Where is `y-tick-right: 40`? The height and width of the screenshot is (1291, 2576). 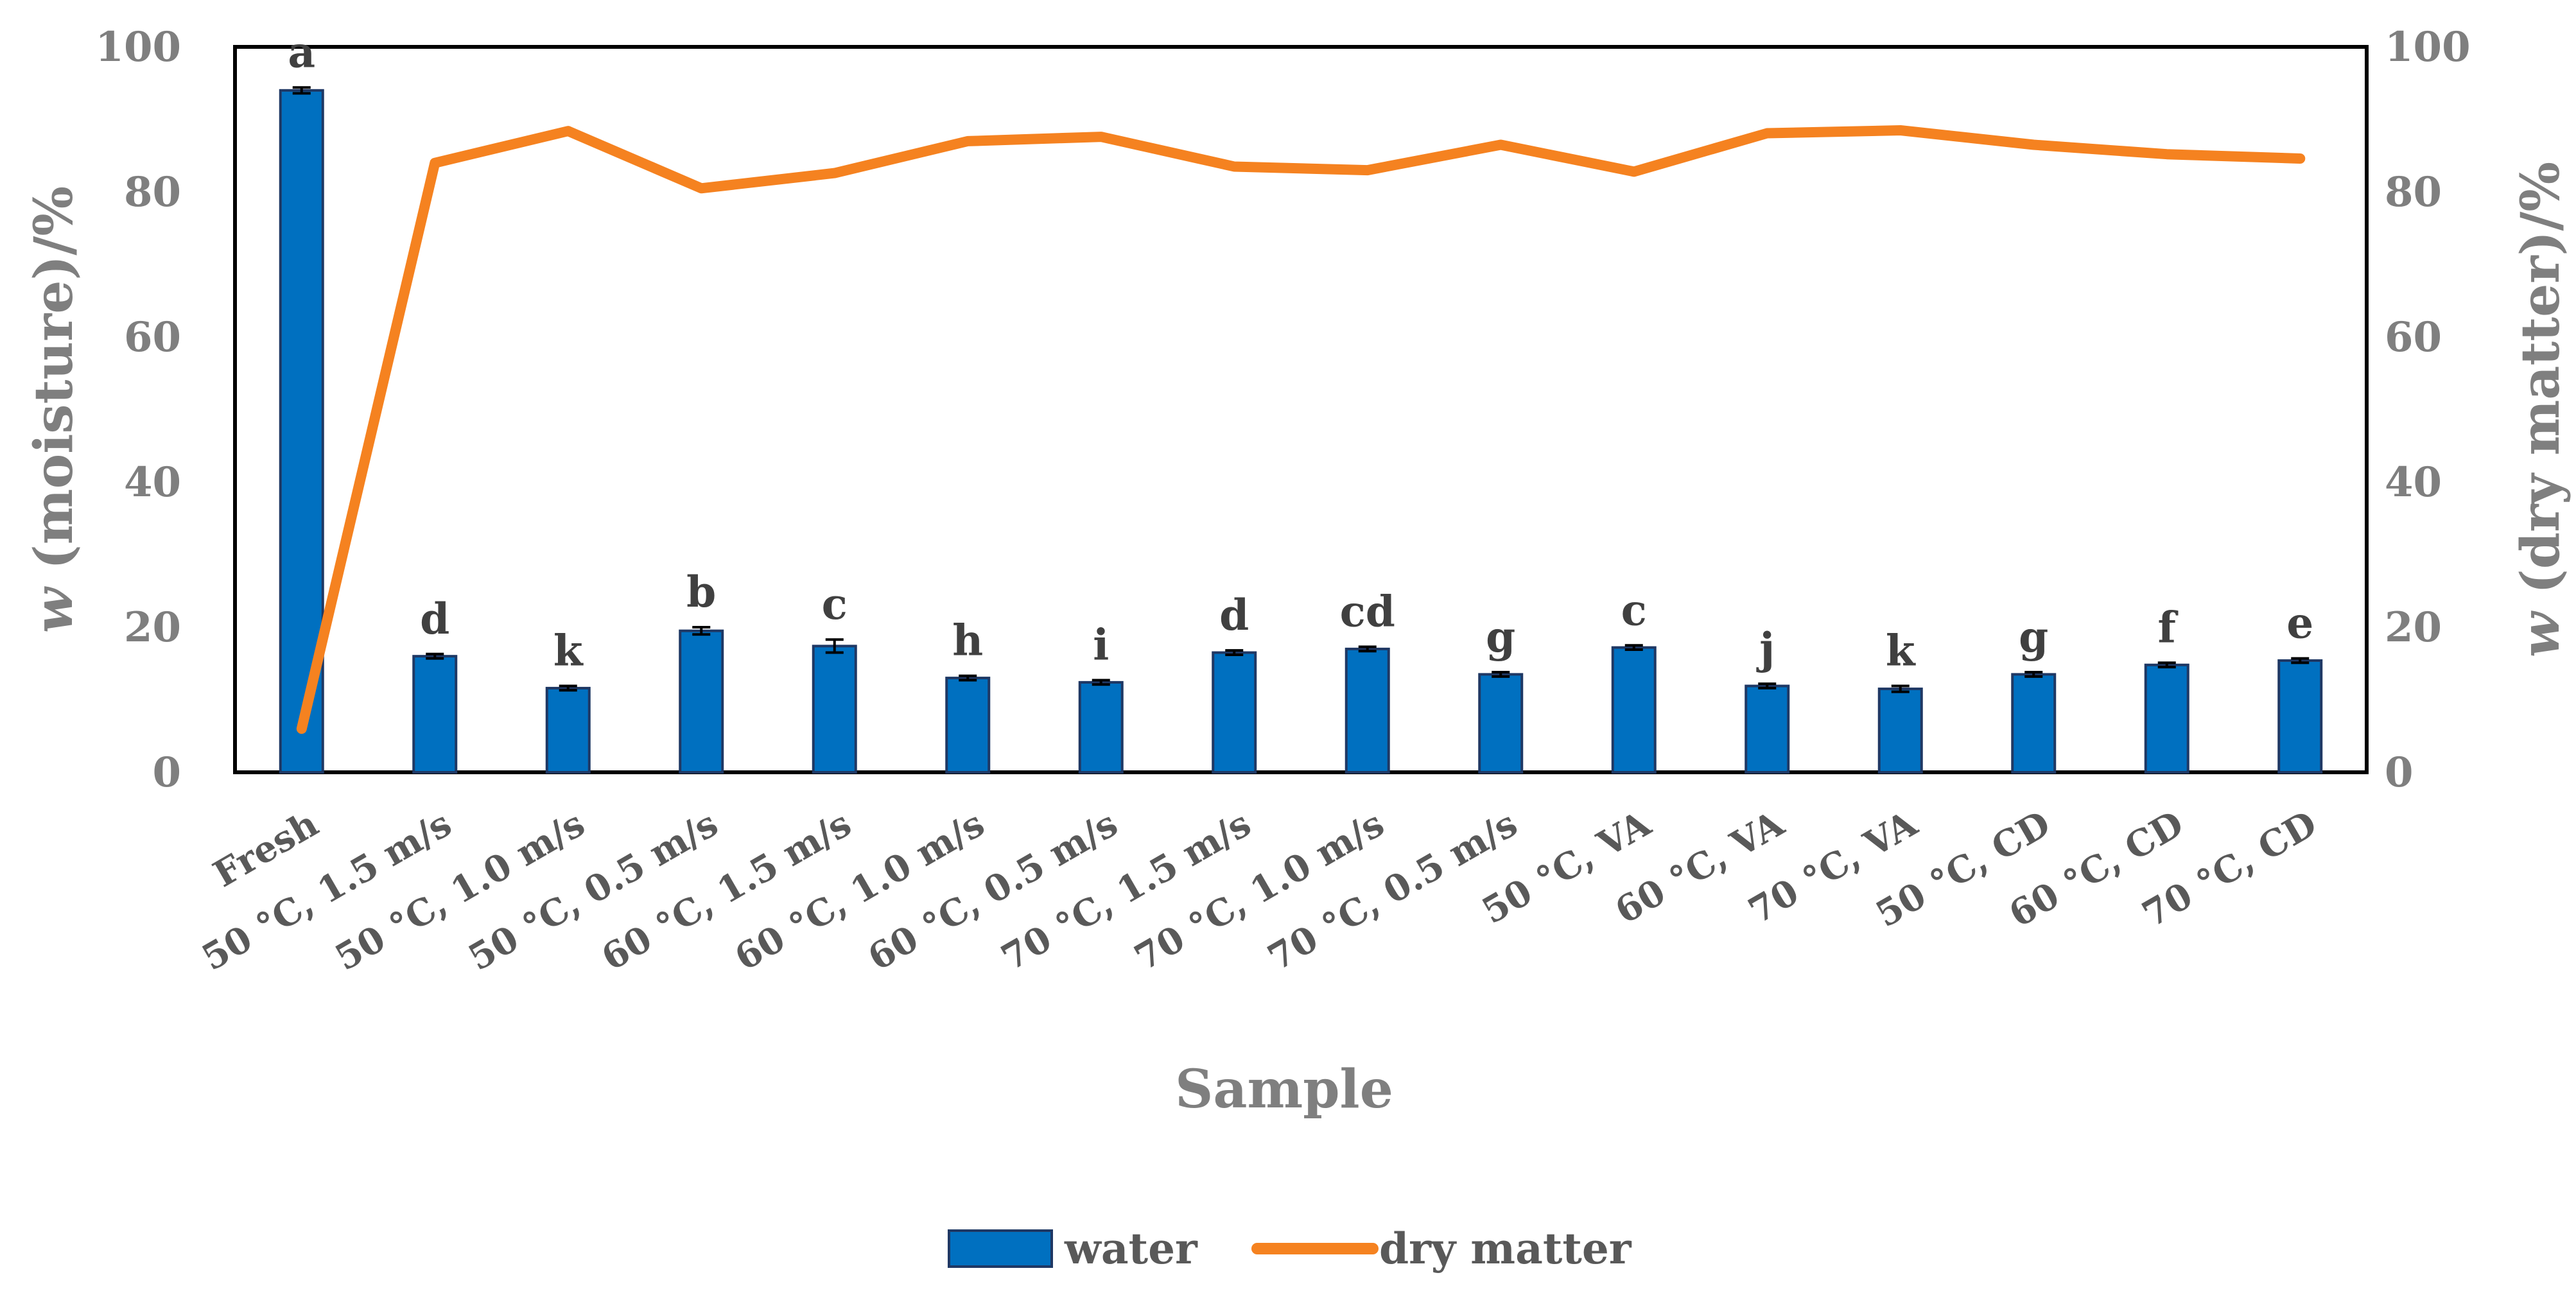
y-tick-right: 40 is located at coordinates (2413, 482).